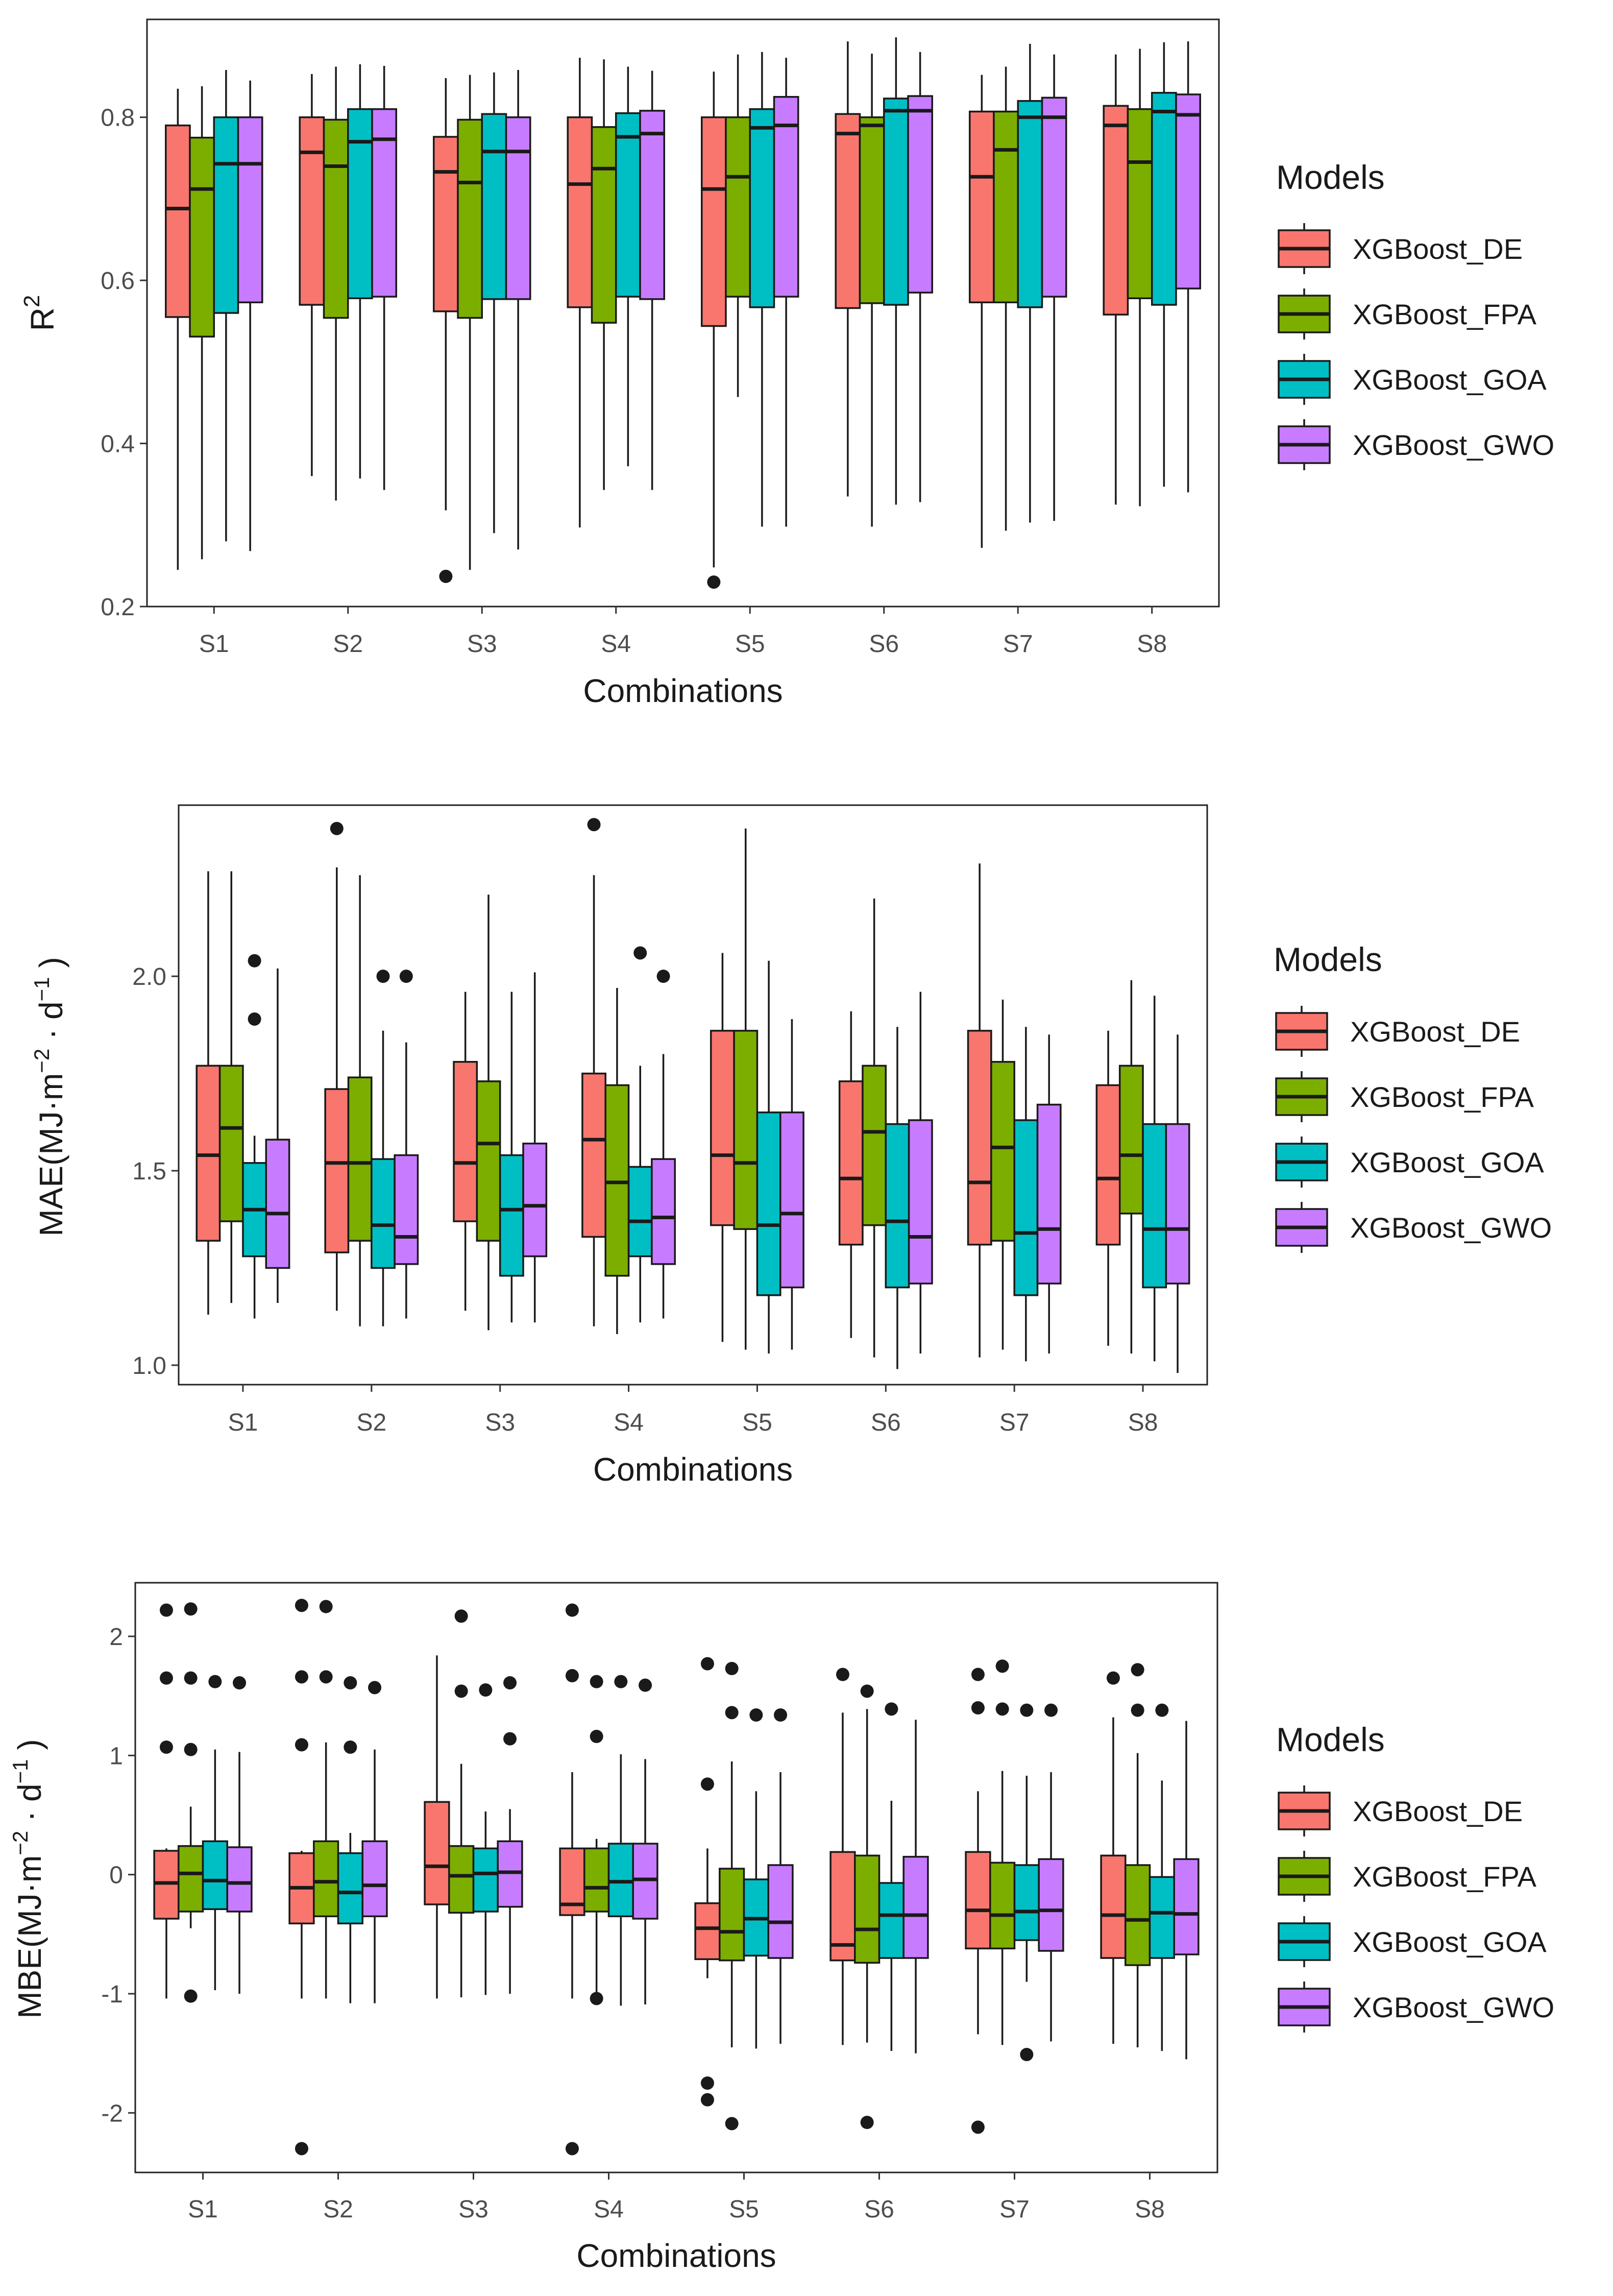 This screenshot has width=1613, height=2296. What do you see at coordinates (465, 1152) in the screenshot?
I see `box-XGBoost_DE-S3` at bounding box center [465, 1152].